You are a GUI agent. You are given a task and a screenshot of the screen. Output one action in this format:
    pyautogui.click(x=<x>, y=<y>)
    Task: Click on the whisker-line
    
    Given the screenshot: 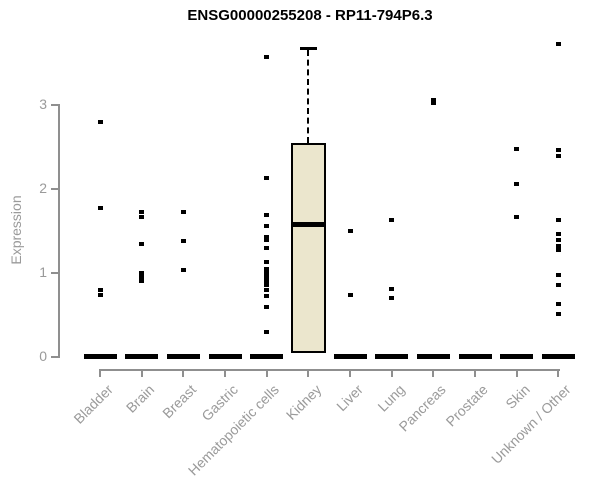 What is the action you would take?
    pyautogui.click(x=308, y=96)
    